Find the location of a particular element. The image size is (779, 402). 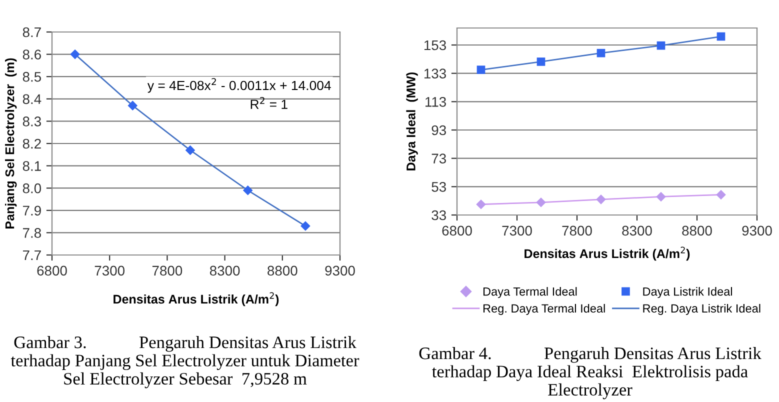

y-tick-label: 8.3 is located at coordinates (31, 121).